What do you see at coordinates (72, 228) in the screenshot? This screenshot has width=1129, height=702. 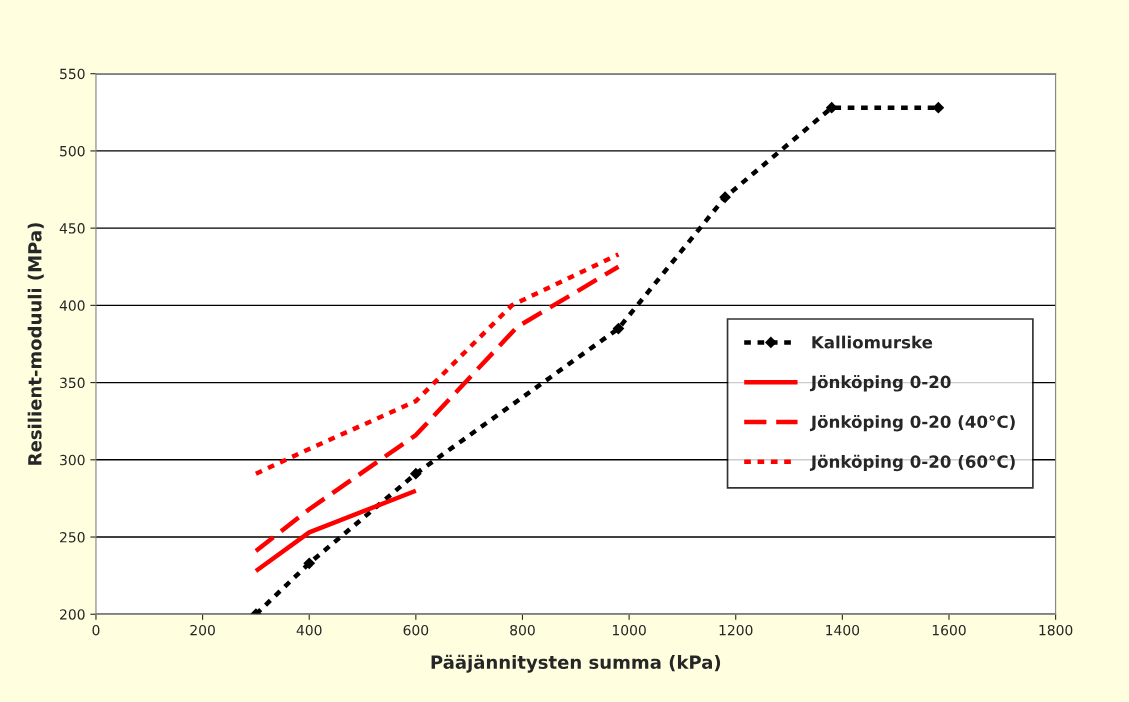 I see `y-tick-label: 450` at bounding box center [72, 228].